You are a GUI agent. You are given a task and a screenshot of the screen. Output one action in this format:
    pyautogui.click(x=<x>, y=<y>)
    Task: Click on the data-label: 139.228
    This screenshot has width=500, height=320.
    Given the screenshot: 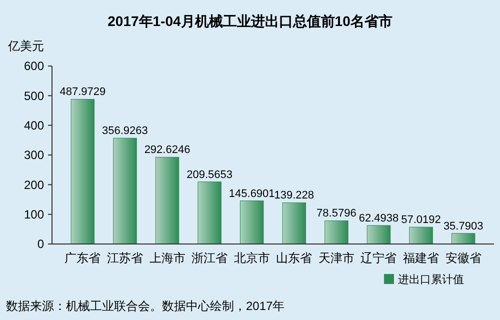 What is the action you would take?
    pyautogui.click(x=294, y=196)
    